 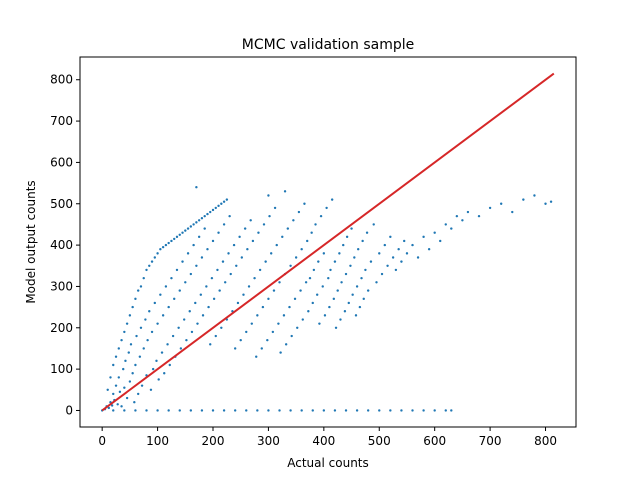 I want to click on y-axis-label: Model output counts, so click(x=31, y=241).